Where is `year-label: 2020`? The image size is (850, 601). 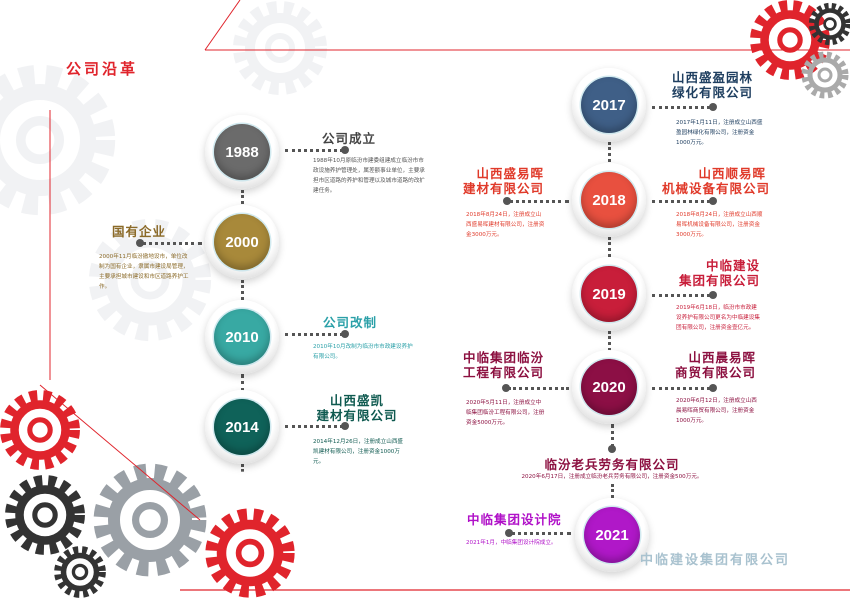
year-label: 2020 is located at coordinates (609, 387).